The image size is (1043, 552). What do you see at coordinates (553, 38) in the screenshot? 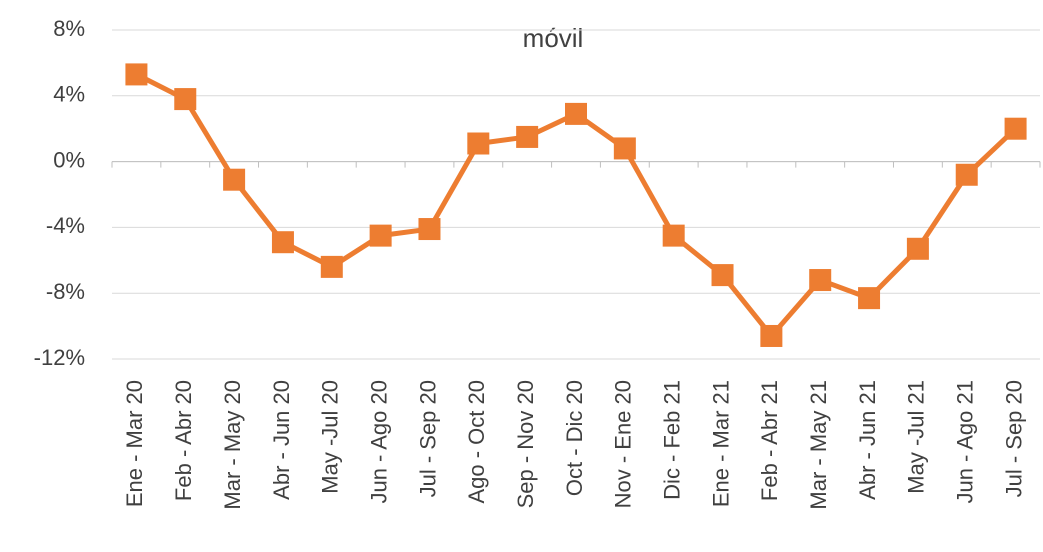
I see `chart-title: móvil` at bounding box center [553, 38].